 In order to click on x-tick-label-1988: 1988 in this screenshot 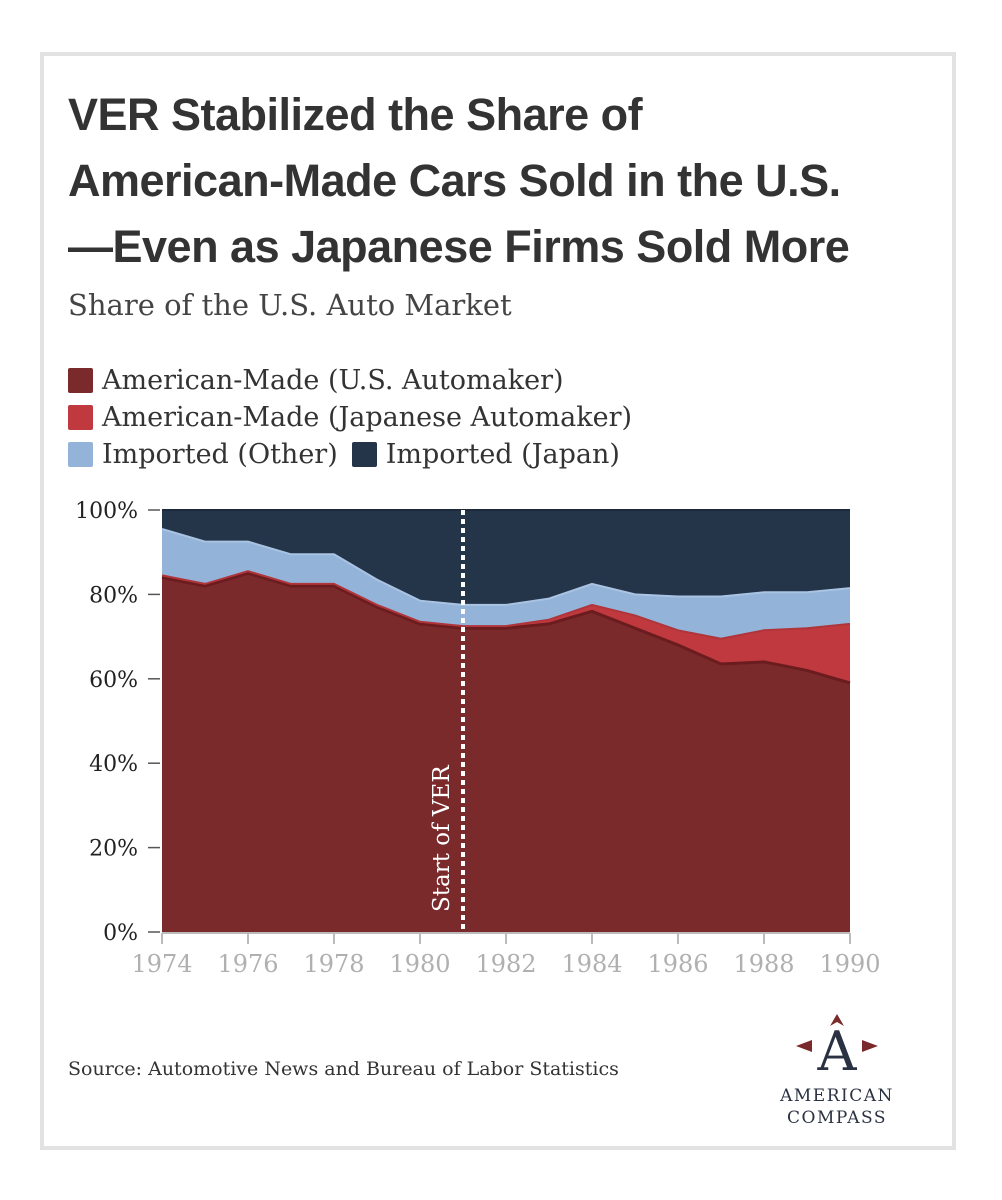, I will do `click(763, 964)`.